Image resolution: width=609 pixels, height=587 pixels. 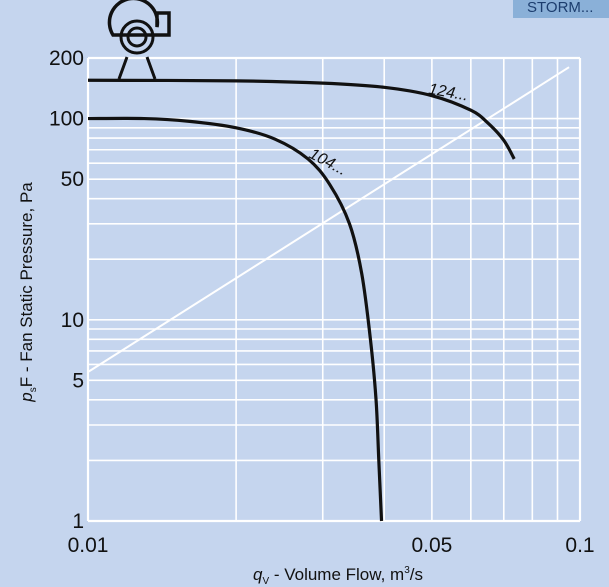 I want to click on x-label-sup: 3, so click(x=407, y=570).